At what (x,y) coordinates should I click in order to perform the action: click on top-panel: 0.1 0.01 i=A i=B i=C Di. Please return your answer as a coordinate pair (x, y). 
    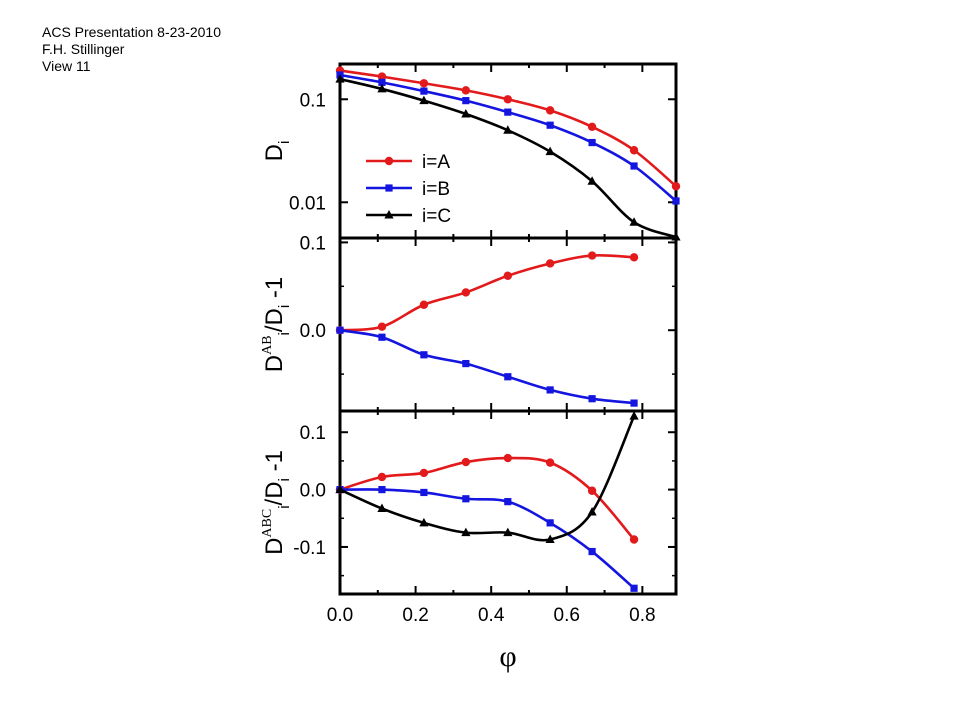
    Looking at the image, I should click on (471, 151).